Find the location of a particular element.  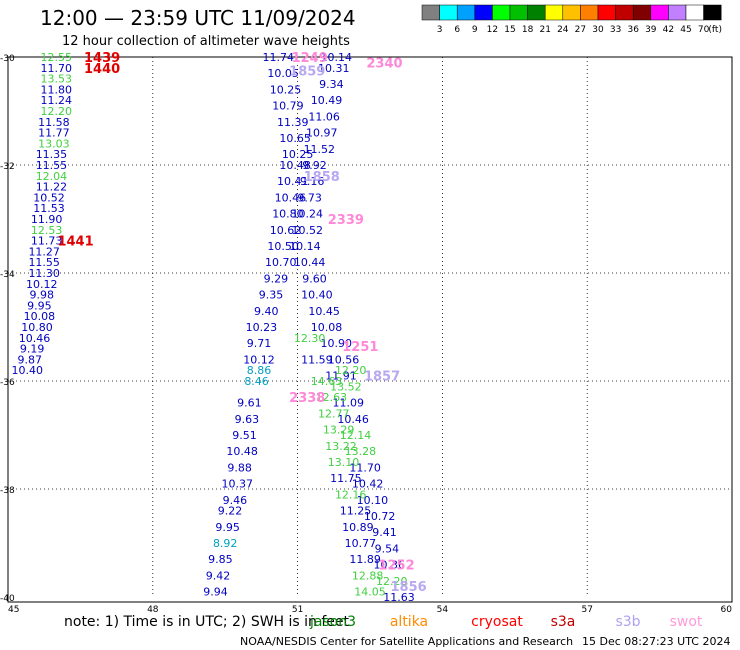

wave-height-label: 10.89 is located at coordinates (358, 527).